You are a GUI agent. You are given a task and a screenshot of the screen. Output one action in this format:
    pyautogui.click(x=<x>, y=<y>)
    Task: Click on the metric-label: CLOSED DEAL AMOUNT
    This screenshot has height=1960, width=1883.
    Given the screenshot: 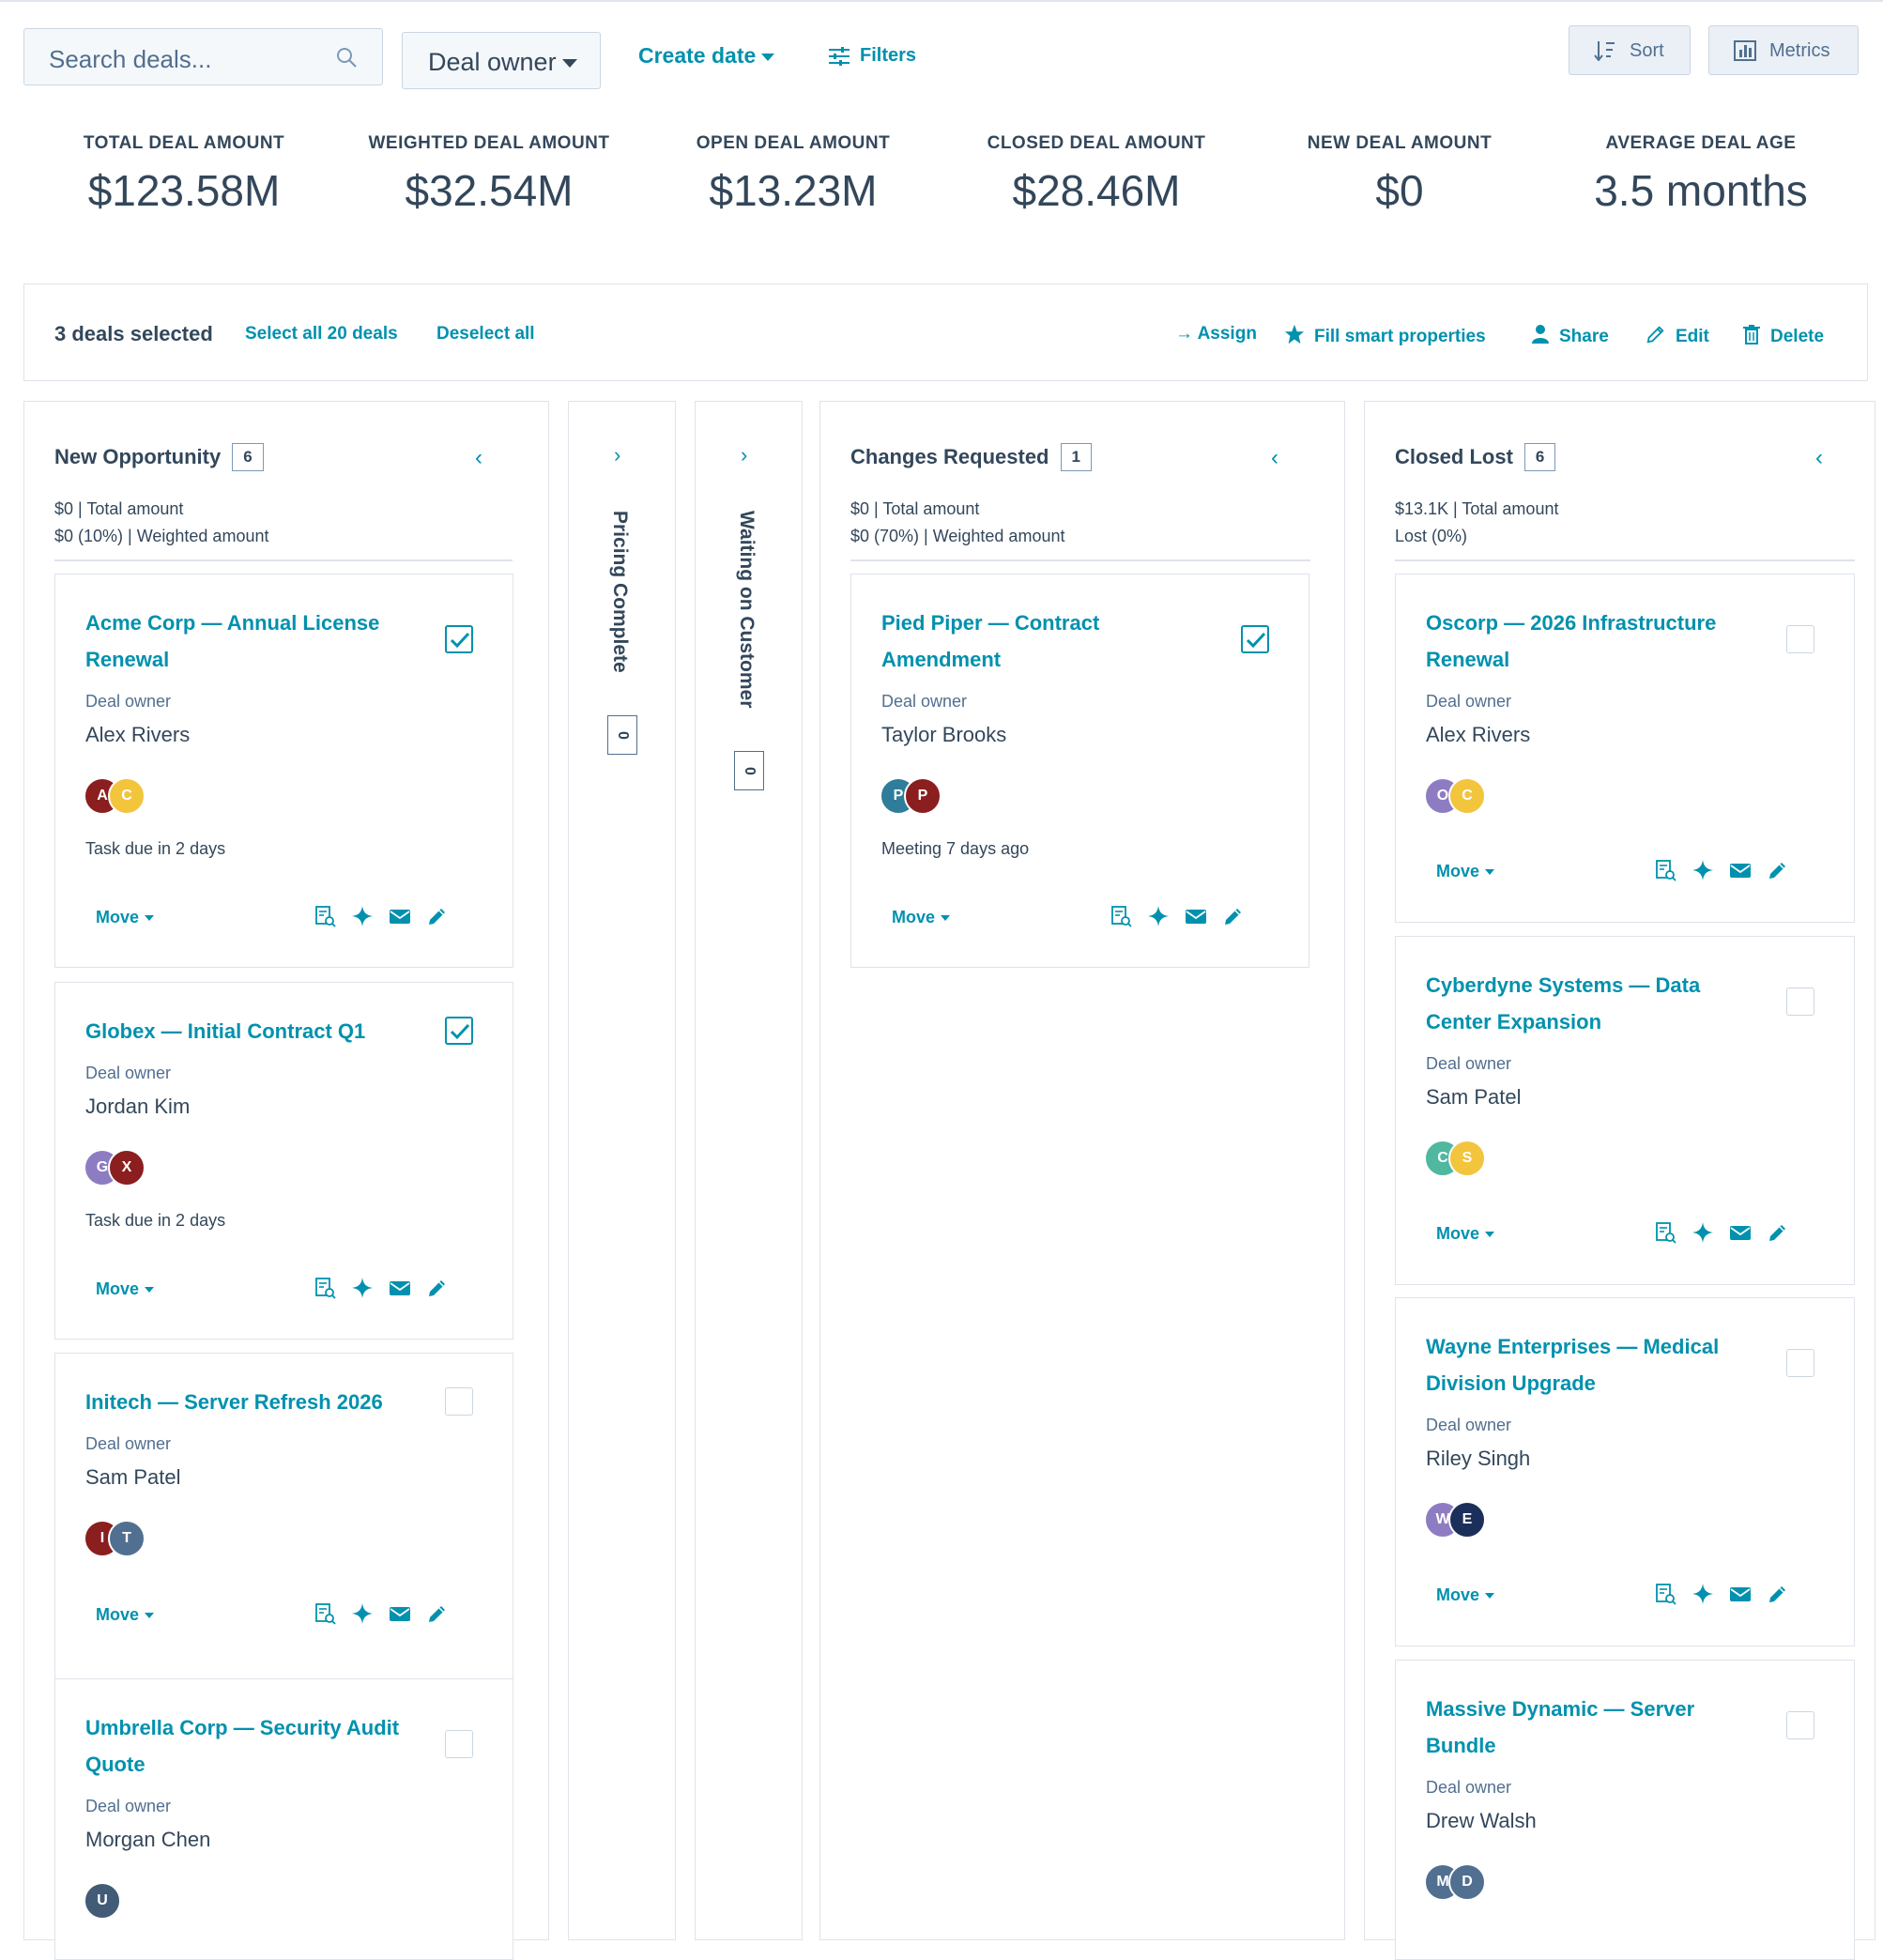 What is the action you would take?
    pyautogui.click(x=1096, y=143)
    